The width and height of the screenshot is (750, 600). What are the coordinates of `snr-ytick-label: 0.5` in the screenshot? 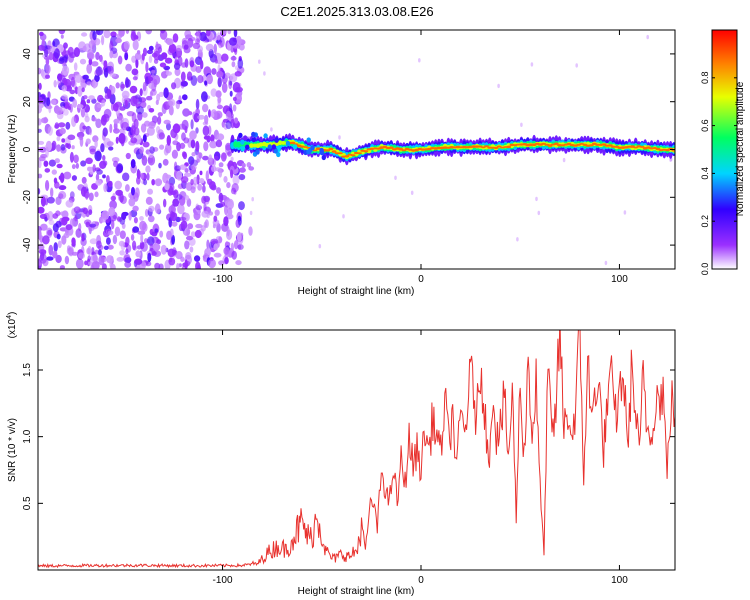 It's located at (27, 503).